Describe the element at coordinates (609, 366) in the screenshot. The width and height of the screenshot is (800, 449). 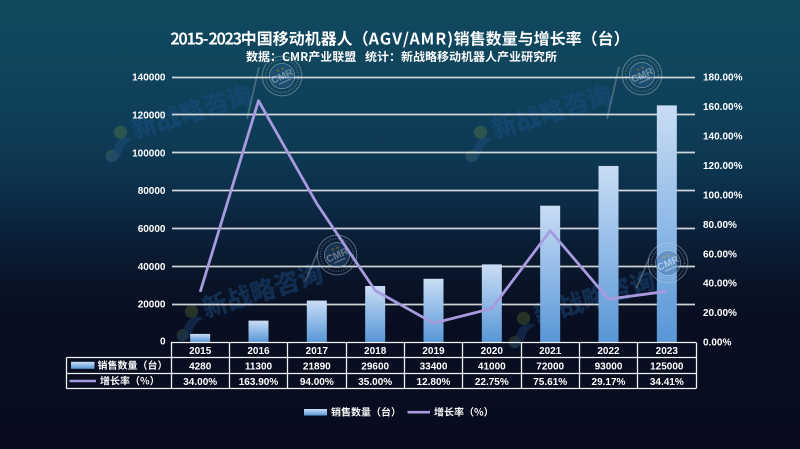
I see `svg-text: 93000` at that location.